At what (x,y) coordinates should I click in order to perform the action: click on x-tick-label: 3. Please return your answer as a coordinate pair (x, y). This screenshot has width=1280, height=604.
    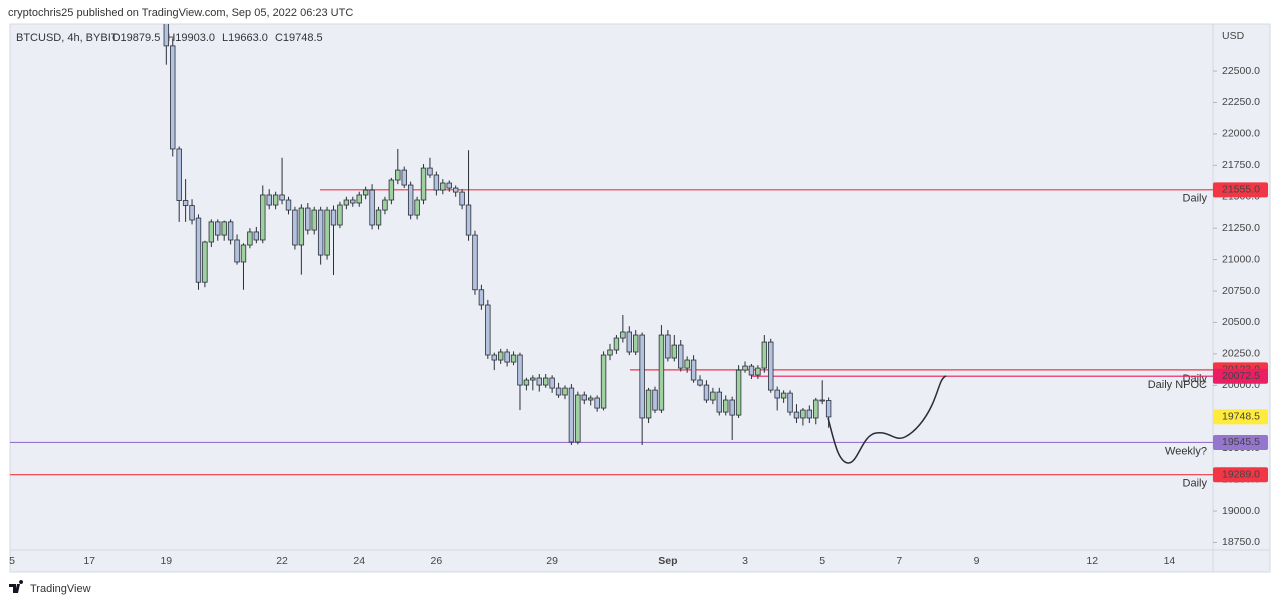
    Looking at the image, I should click on (745, 561).